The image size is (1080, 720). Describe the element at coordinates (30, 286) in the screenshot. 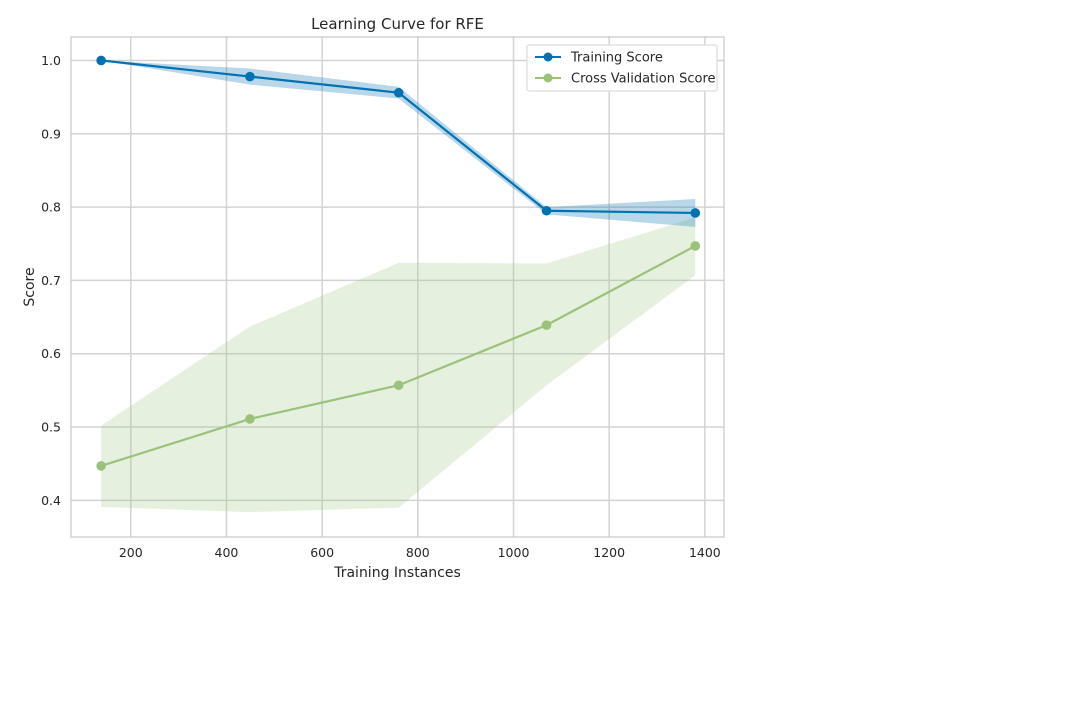

I see `y-axis-label: Score` at that location.